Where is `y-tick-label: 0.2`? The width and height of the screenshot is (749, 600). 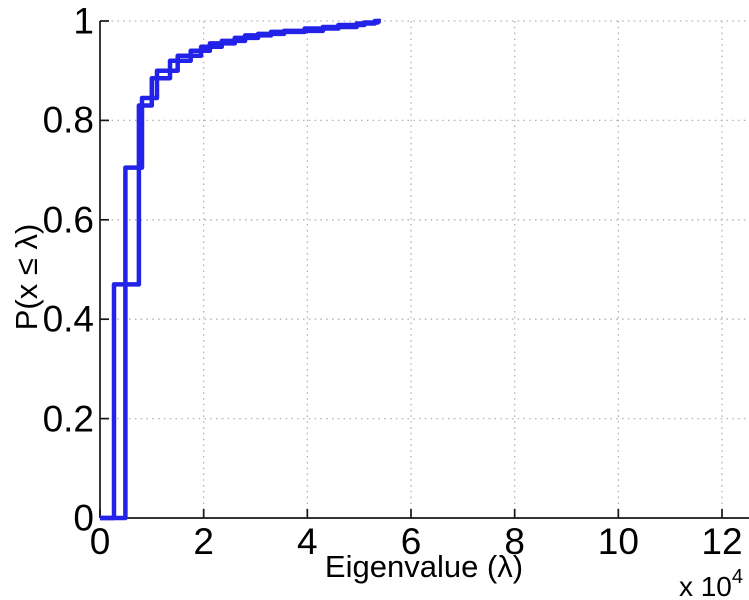
y-tick-label: 0.2 is located at coordinates (68, 419).